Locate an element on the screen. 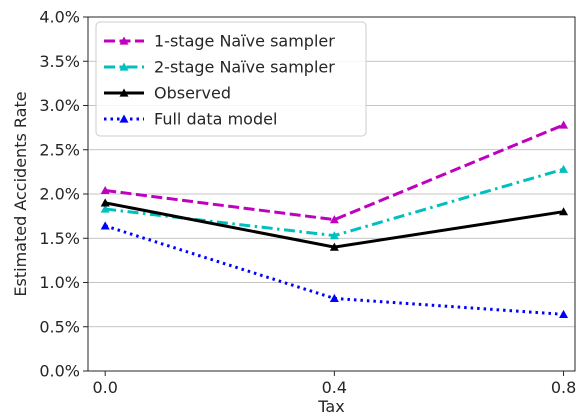 The image size is (577, 417). y-tick-label: 0.0% is located at coordinates (59, 371).